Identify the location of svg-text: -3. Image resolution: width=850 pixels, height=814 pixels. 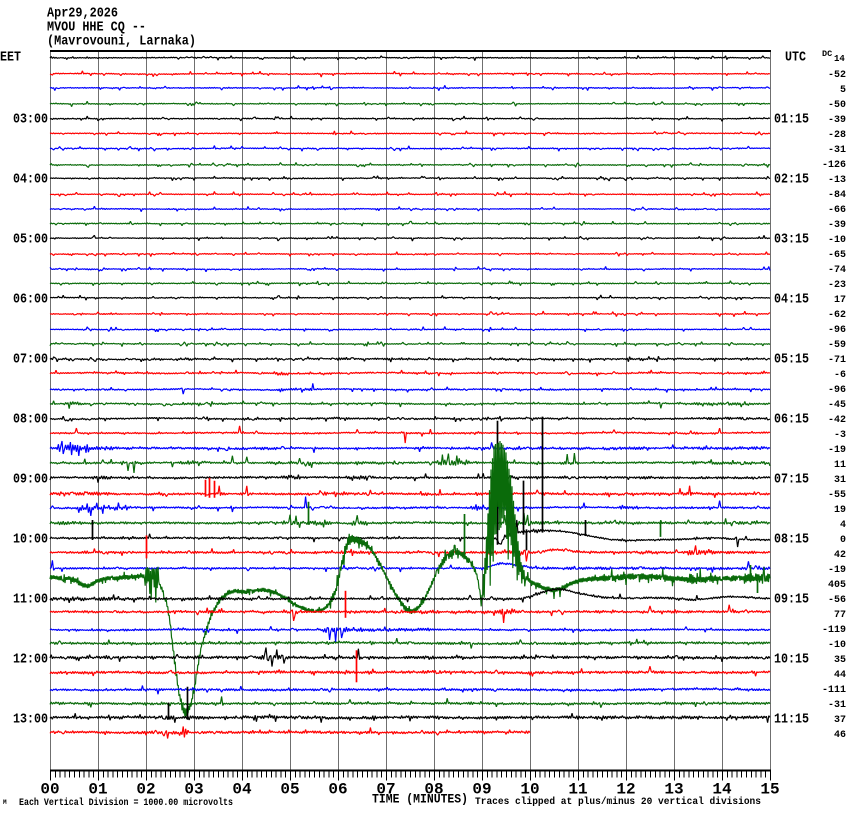
(840, 435).